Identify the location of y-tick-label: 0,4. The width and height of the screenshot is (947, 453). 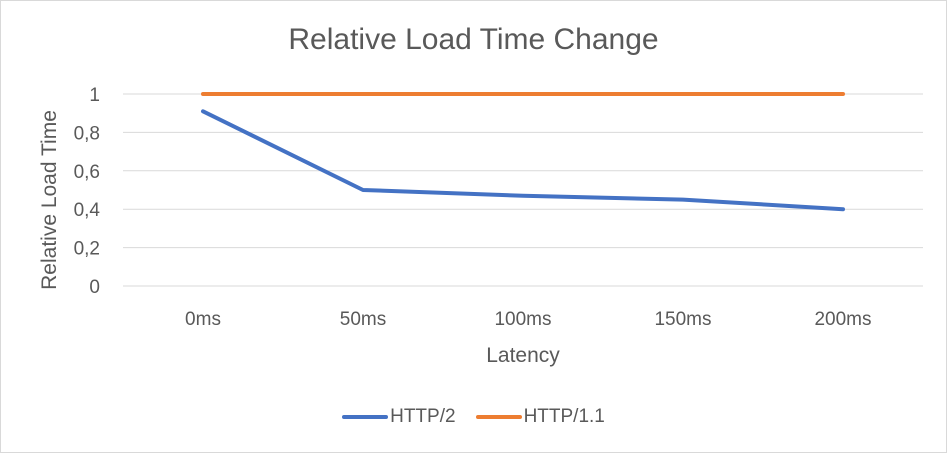
(87, 210).